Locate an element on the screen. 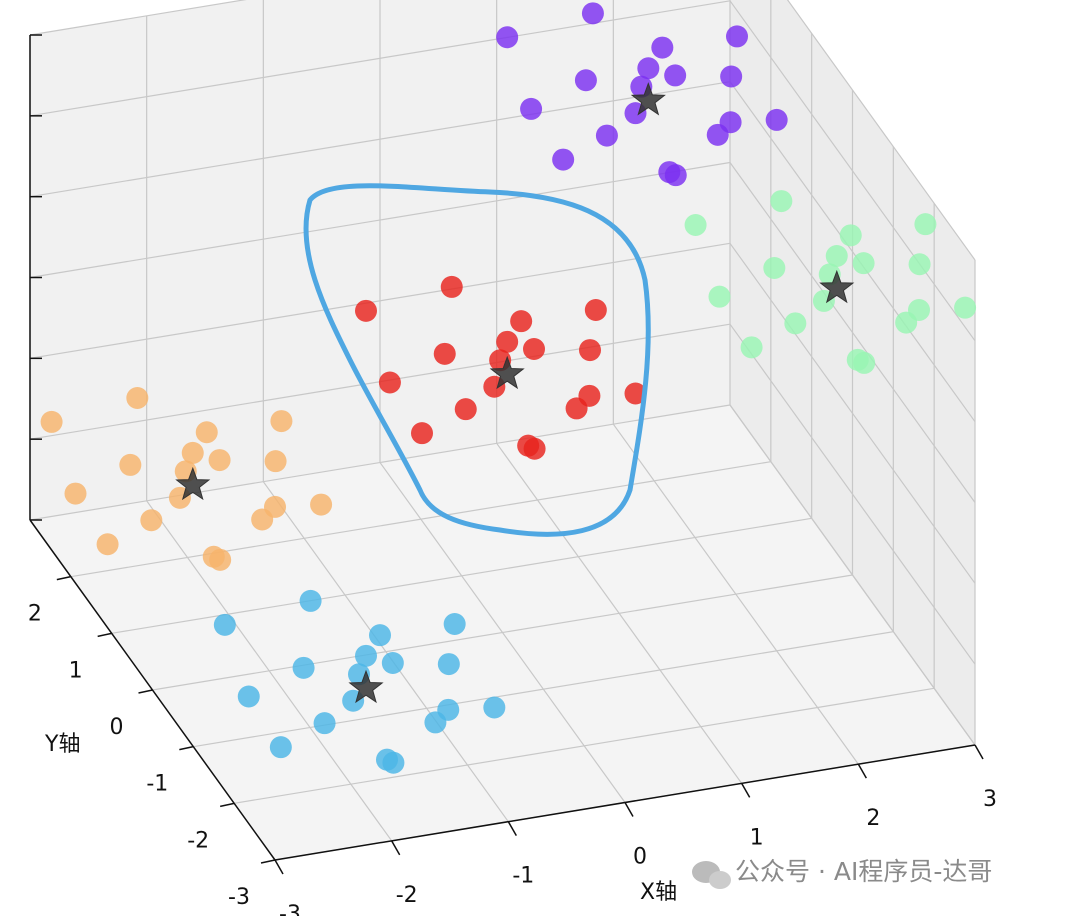 The image size is (1080, 916). x-axis-label: X轴 is located at coordinates (658, 892).